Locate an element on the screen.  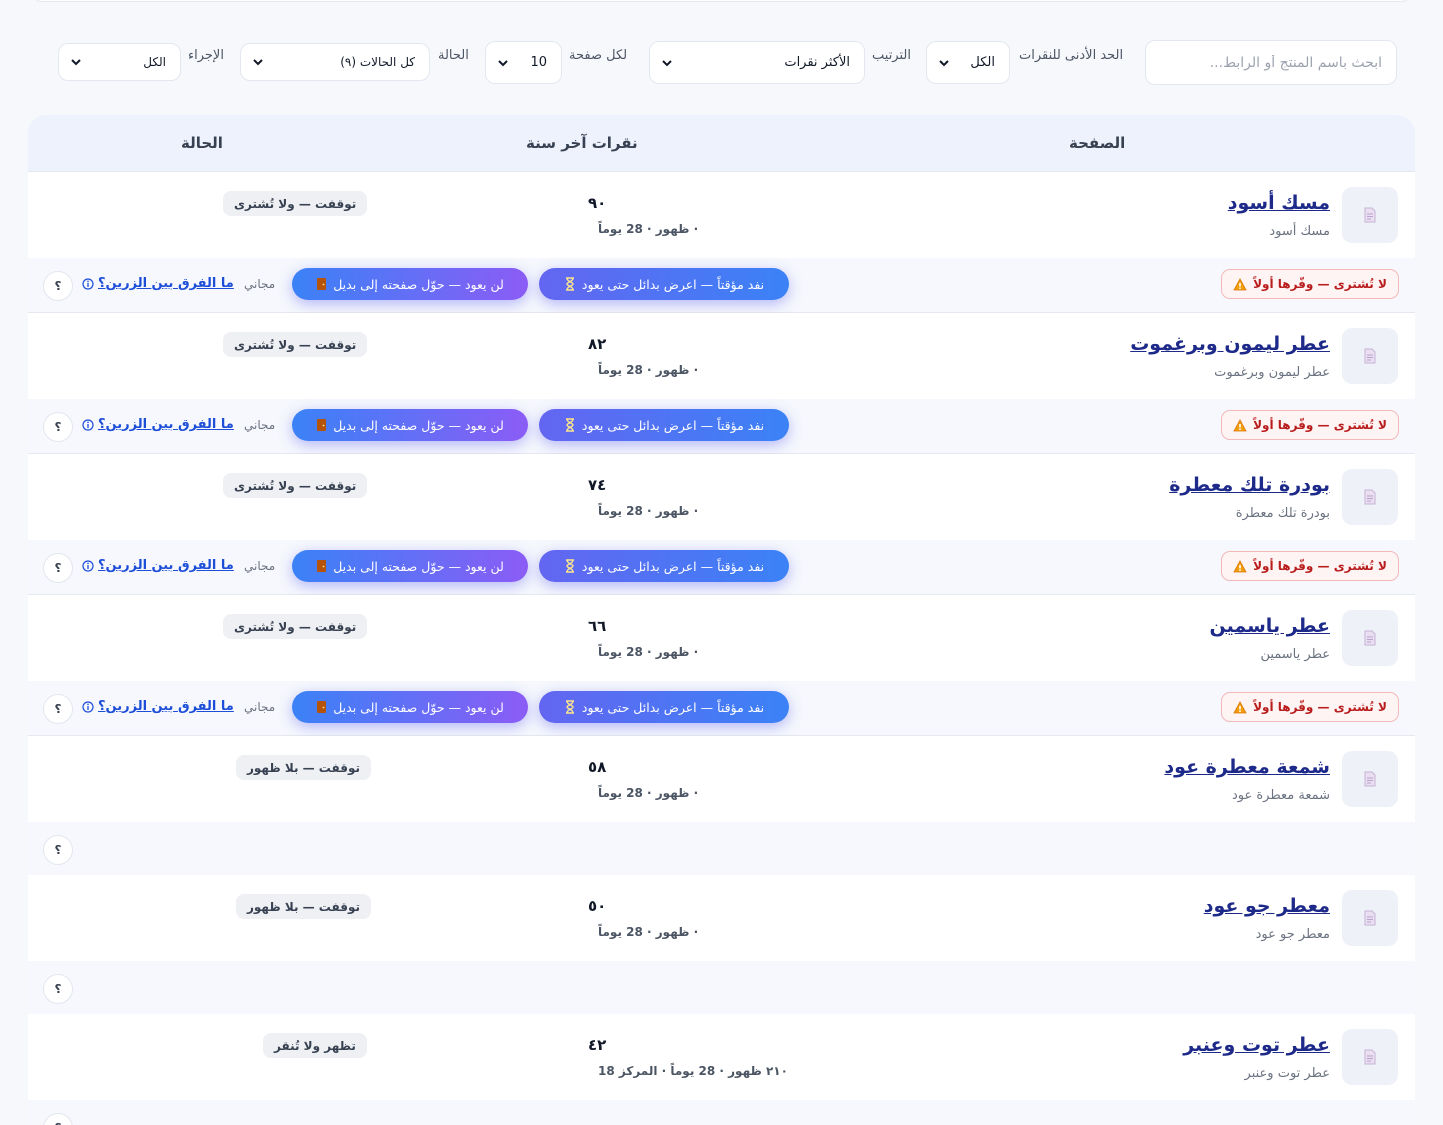
per-page-label: لكل صفحة is located at coordinates (598, 55).